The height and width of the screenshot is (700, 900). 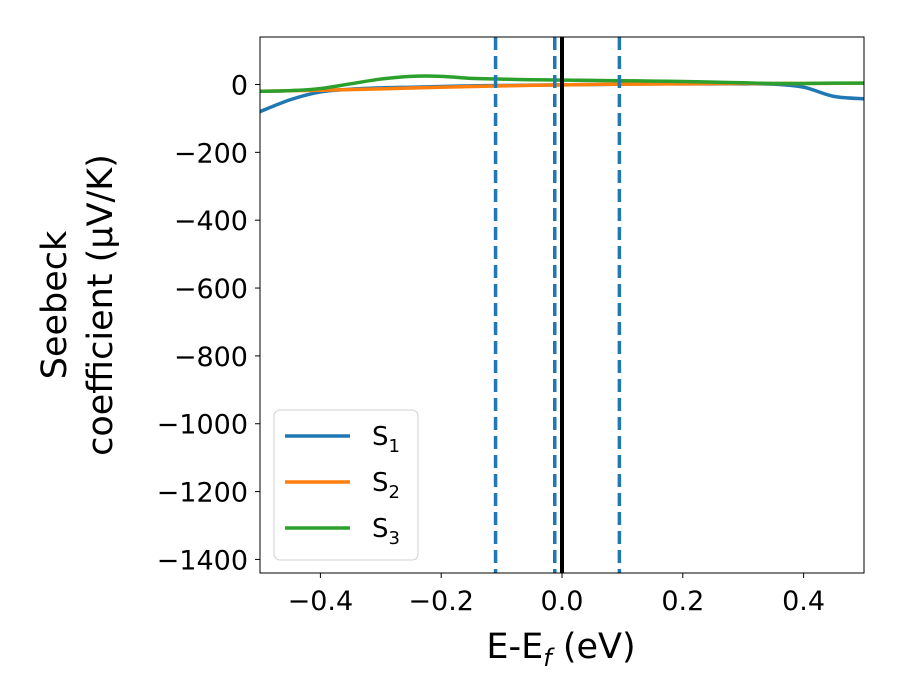 What do you see at coordinates (321, 601) in the screenshot?
I see `x-tick-label: −0.4` at bounding box center [321, 601].